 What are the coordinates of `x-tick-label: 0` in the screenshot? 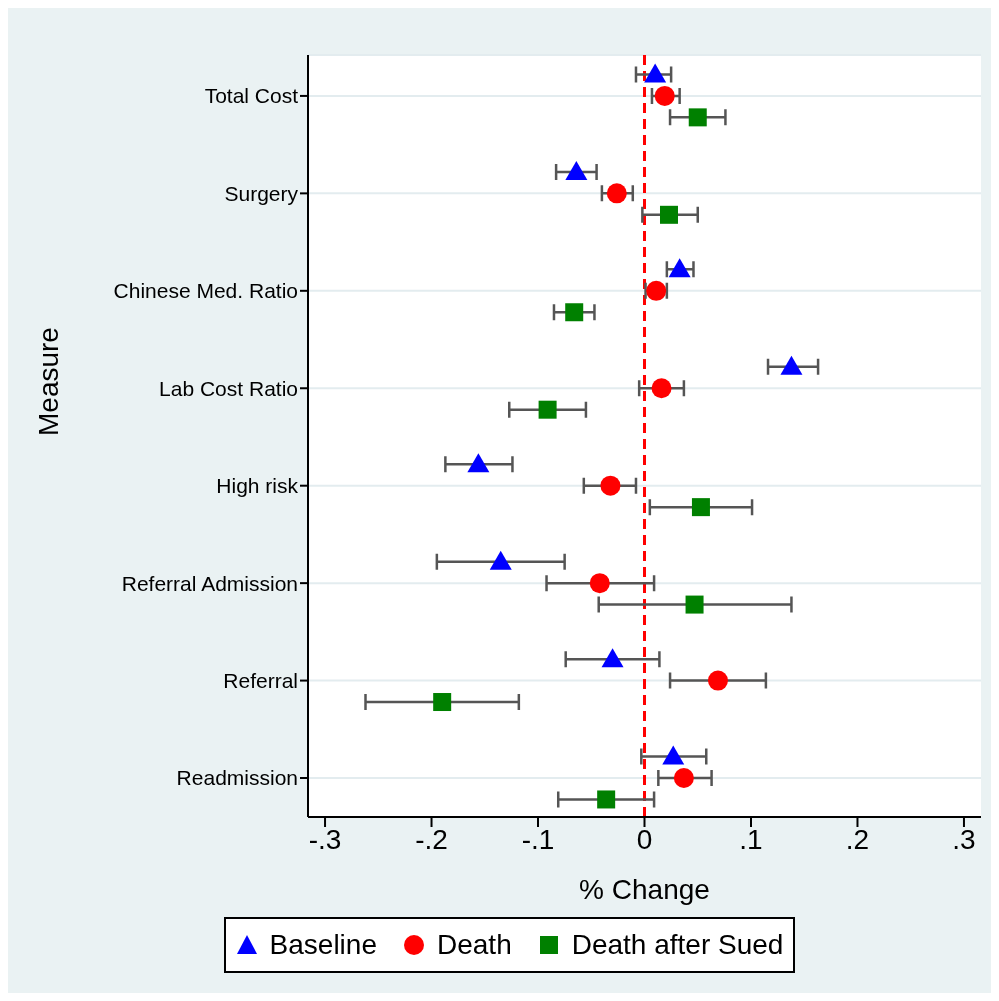 It's located at (644, 839).